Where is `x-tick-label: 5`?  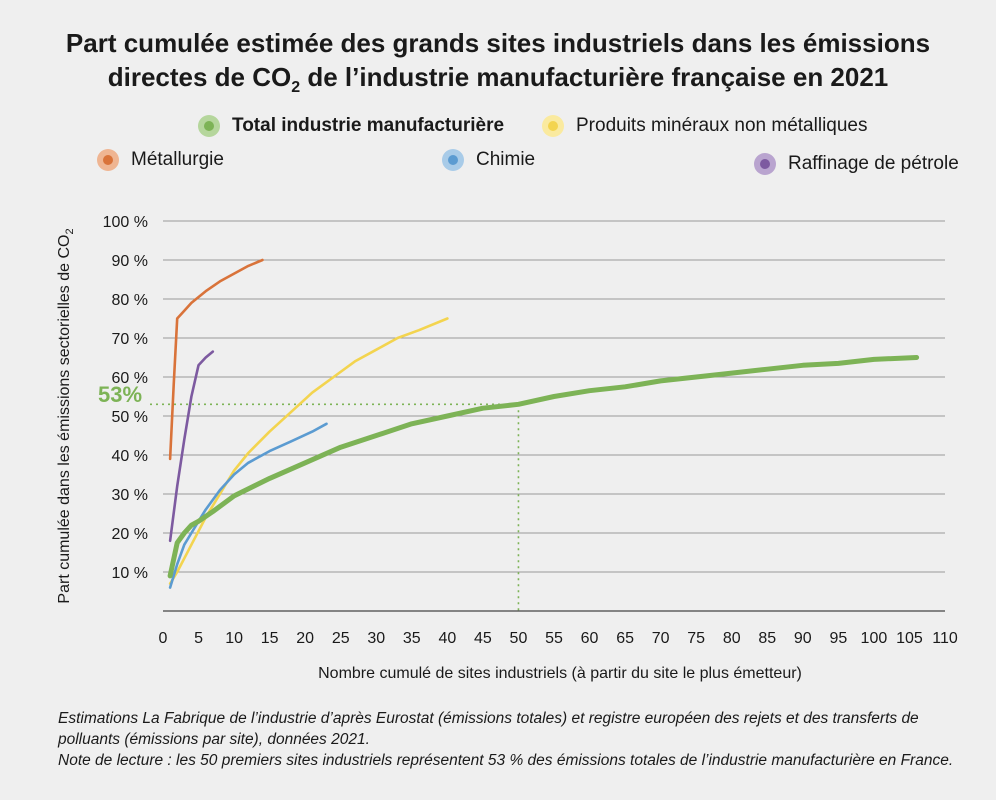
x-tick-label: 5 is located at coordinates (198, 638).